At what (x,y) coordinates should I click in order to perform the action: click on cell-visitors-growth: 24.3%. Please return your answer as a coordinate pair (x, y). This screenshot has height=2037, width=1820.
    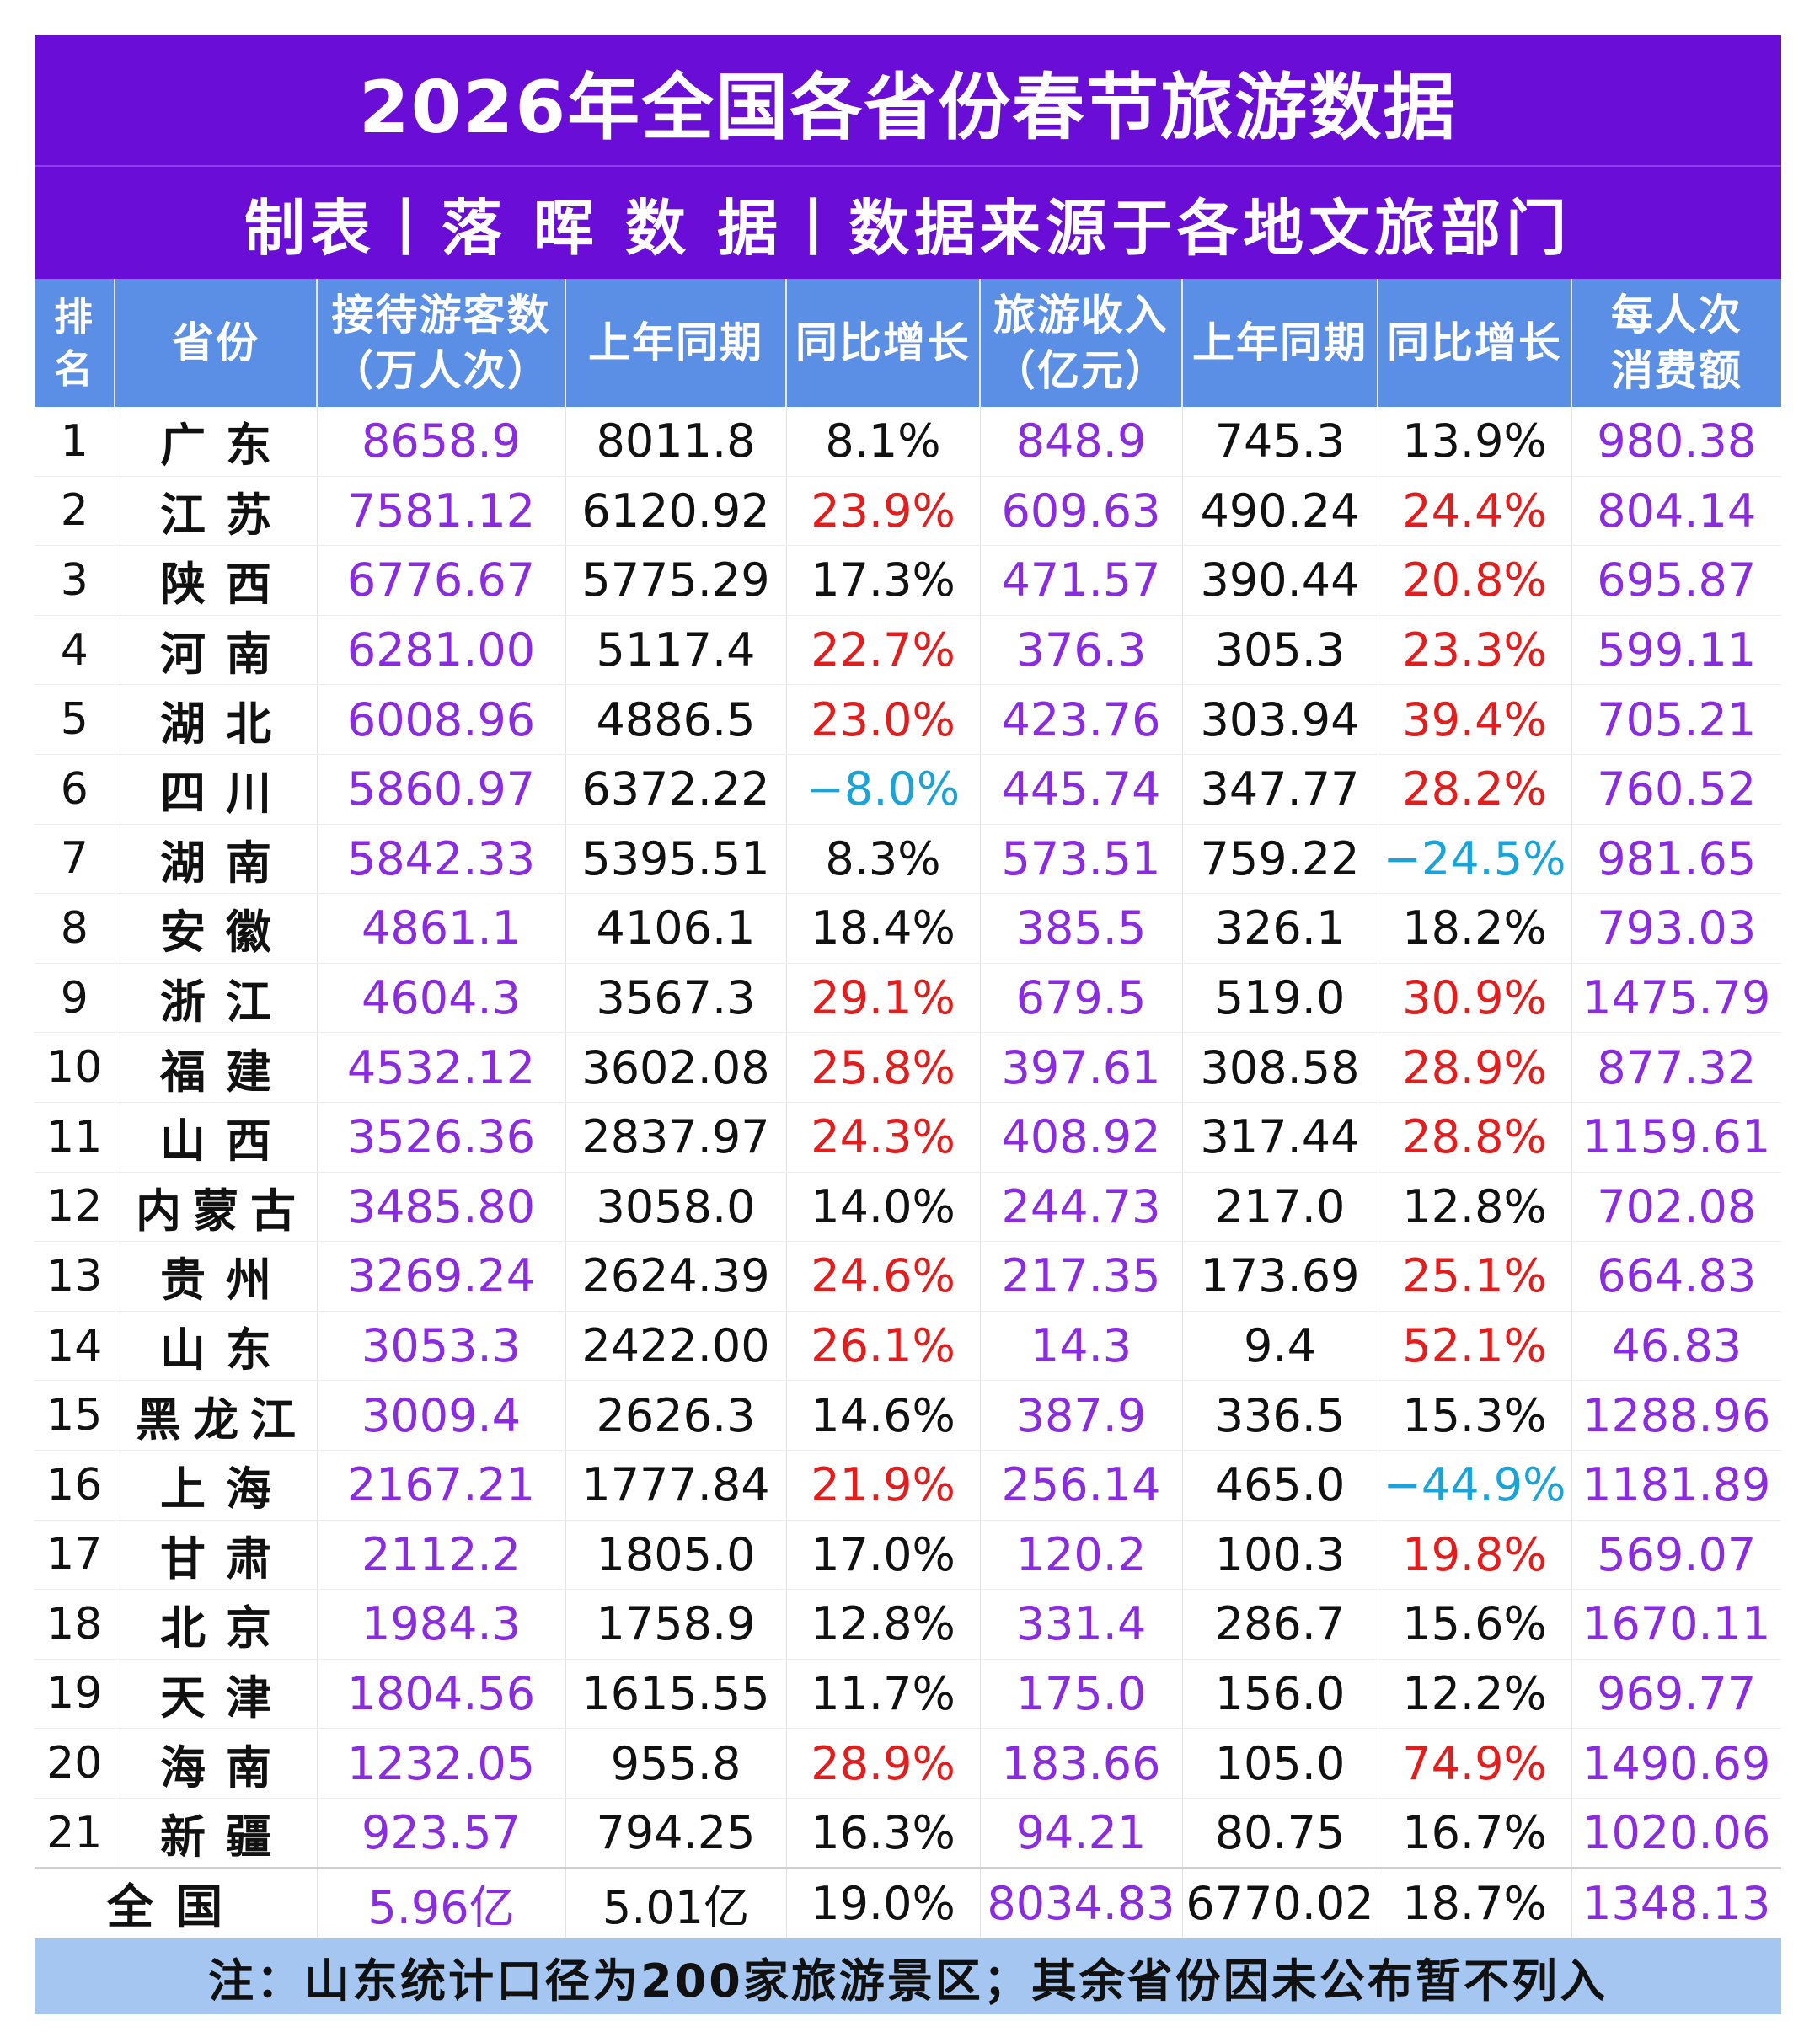
    Looking at the image, I should click on (883, 1137).